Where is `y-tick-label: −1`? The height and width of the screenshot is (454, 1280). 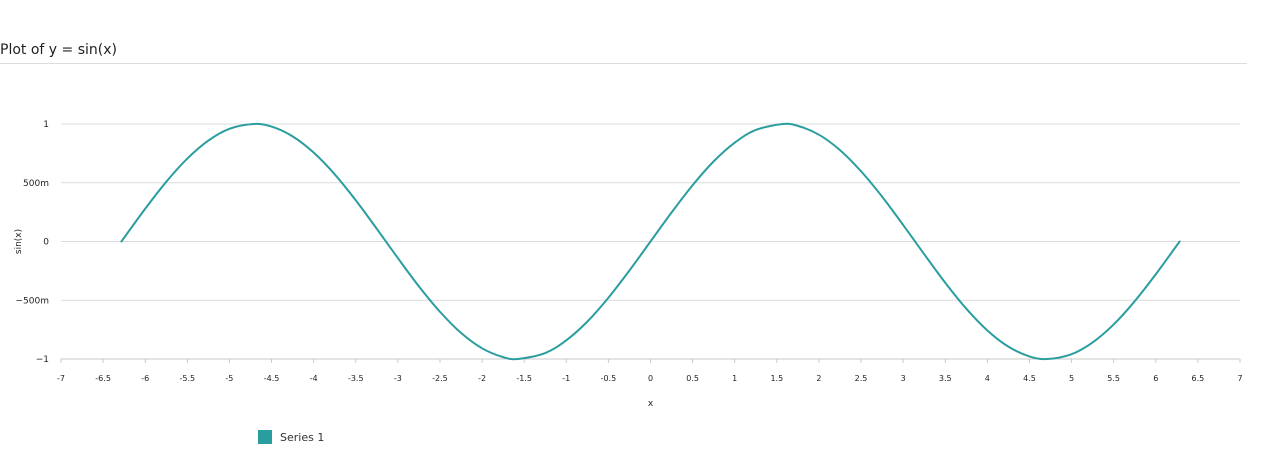 y-tick-label: −1 is located at coordinates (42, 360).